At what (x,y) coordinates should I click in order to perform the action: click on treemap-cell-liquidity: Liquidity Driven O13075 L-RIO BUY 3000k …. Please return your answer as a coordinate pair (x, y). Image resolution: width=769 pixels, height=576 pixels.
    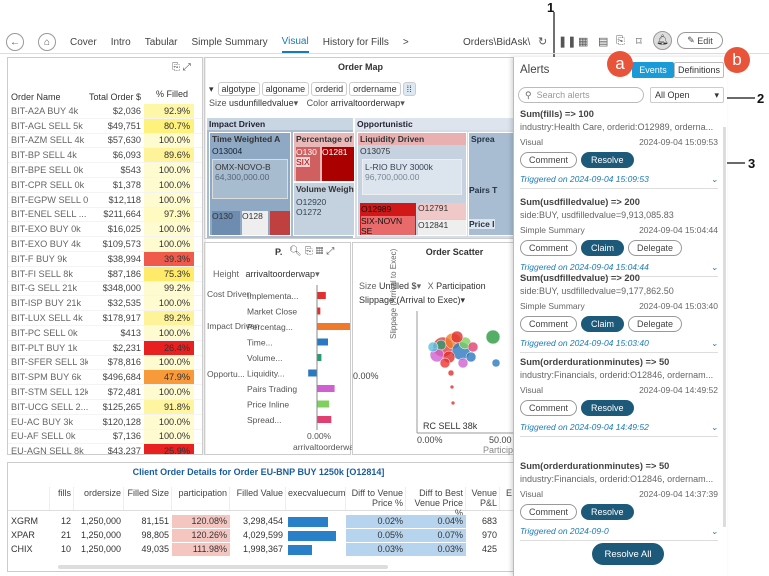
    Looking at the image, I should click on (412, 184).